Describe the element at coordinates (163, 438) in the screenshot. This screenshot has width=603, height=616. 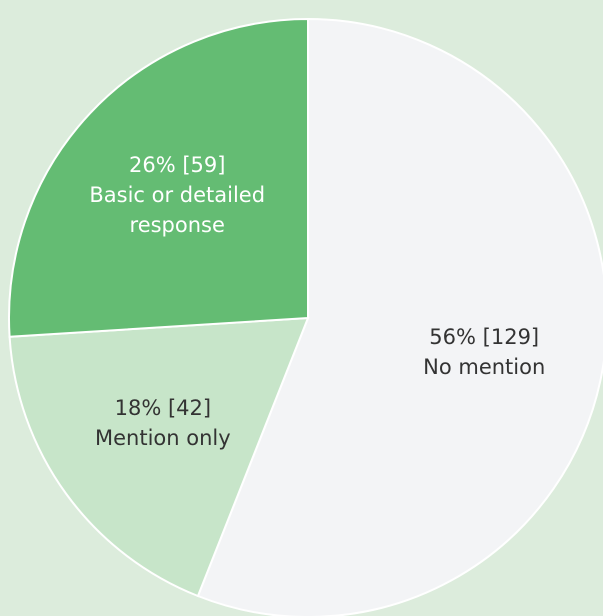
I see `category-label: Mention only` at that location.